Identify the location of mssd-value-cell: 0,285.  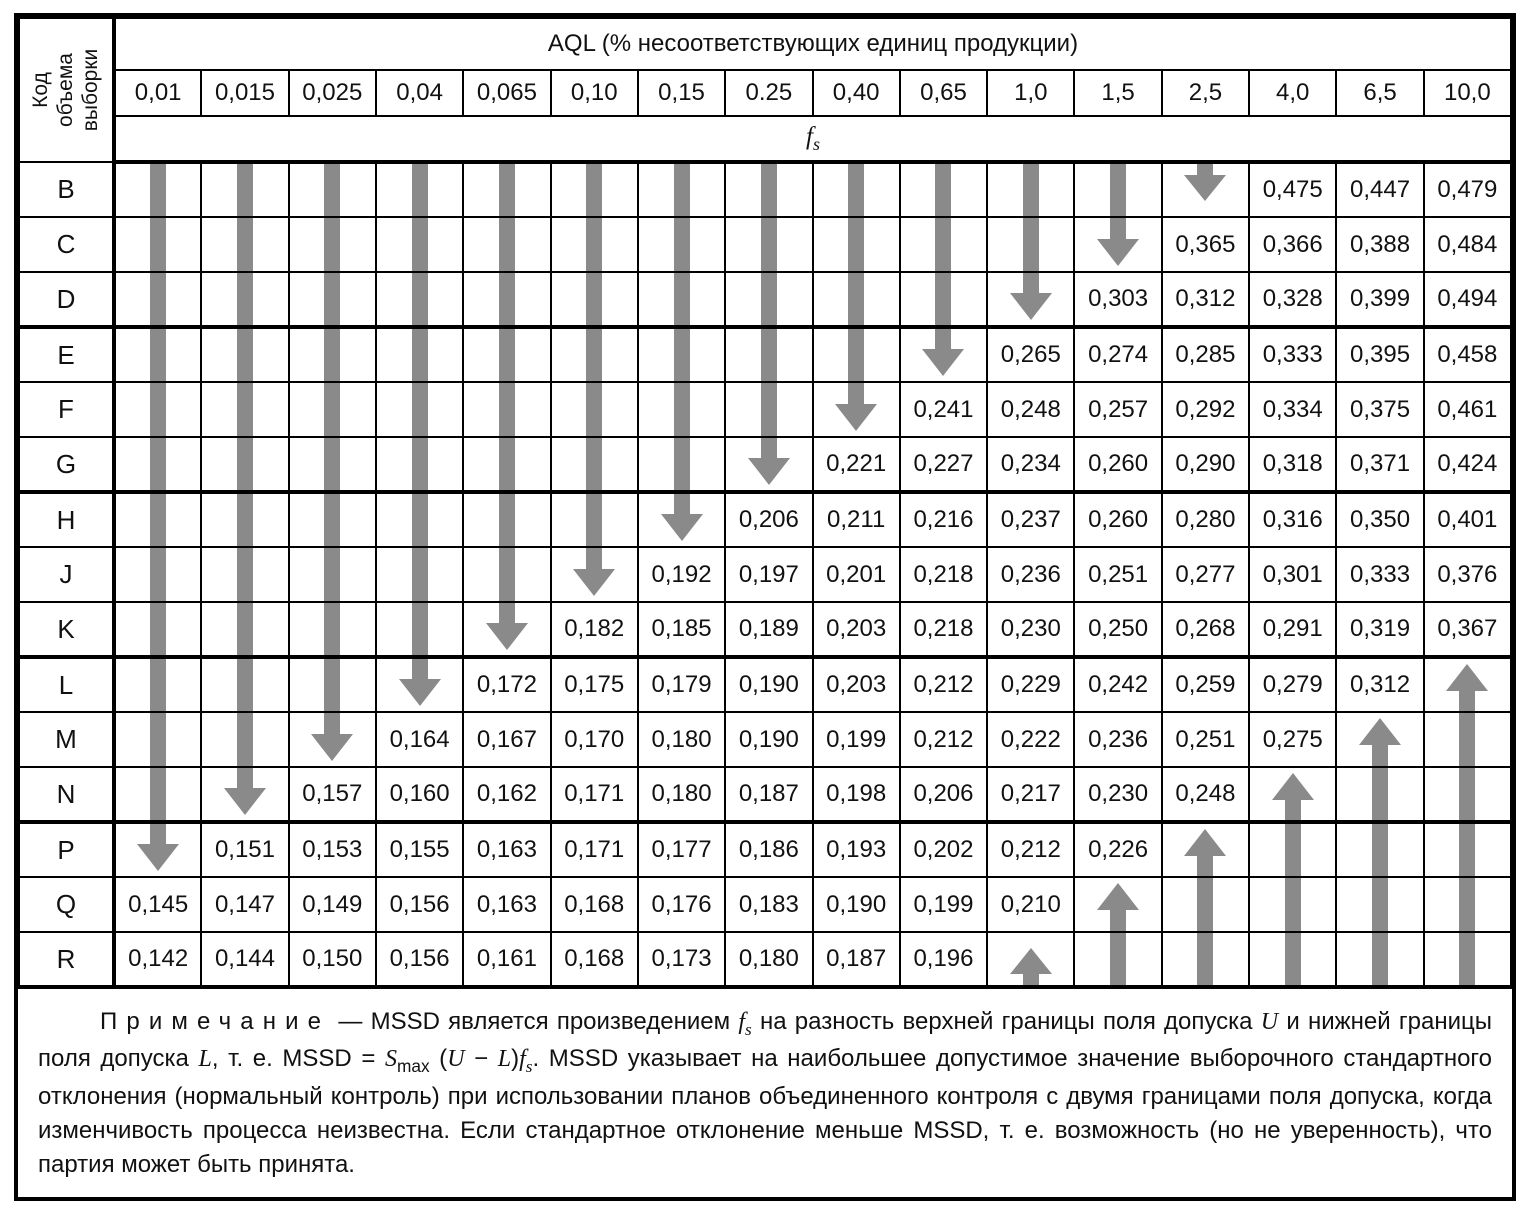
(1205, 354).